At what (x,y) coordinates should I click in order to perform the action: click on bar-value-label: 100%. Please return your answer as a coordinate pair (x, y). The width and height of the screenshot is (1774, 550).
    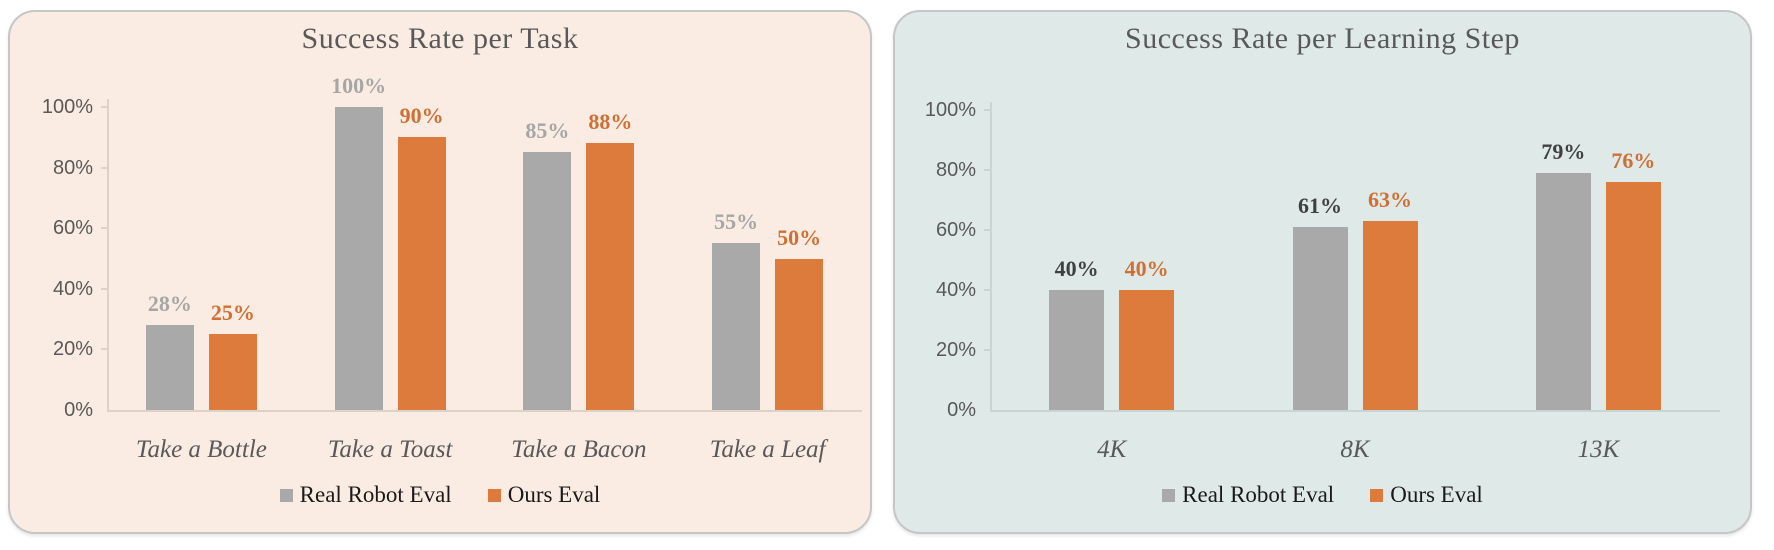
    Looking at the image, I should click on (359, 85).